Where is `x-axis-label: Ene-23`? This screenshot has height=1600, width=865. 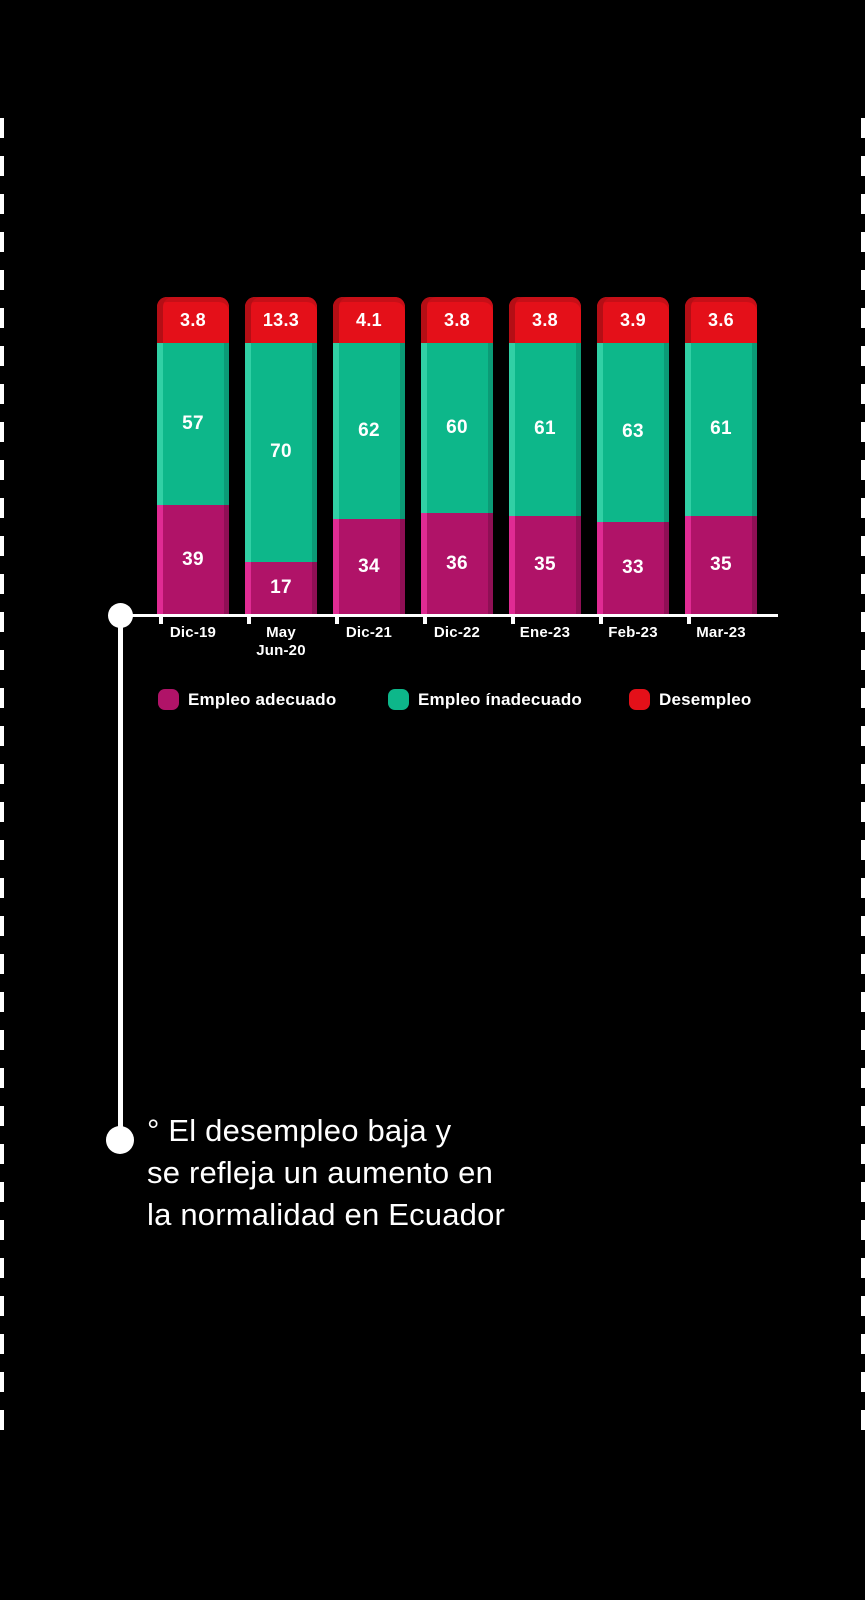
x-axis-label: Ene-23 is located at coordinates (545, 632).